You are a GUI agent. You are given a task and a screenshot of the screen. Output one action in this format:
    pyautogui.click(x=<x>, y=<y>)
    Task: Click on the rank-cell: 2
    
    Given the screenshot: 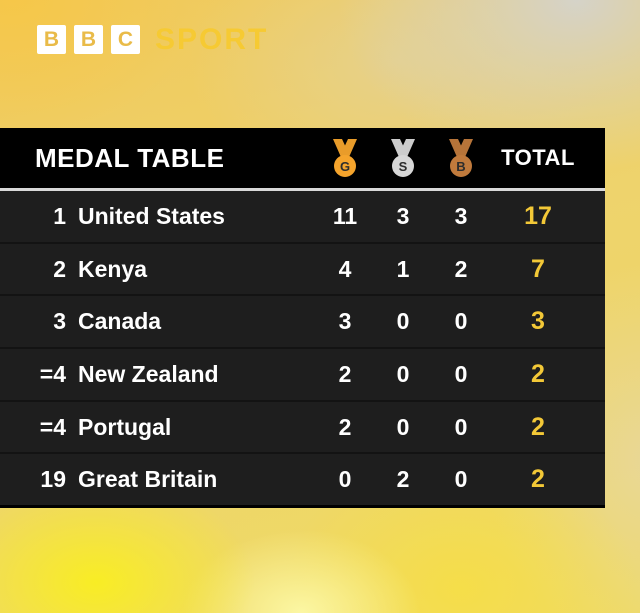 What is the action you would take?
    pyautogui.click(x=59, y=268)
    